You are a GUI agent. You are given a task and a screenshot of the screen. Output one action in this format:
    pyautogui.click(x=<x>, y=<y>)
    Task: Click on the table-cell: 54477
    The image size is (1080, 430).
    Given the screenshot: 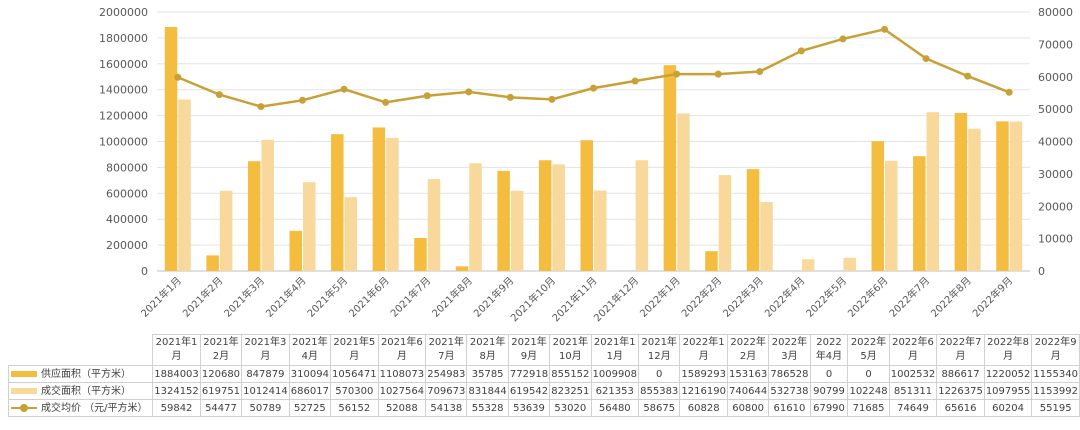 What is the action you would take?
    pyautogui.click(x=221, y=408)
    